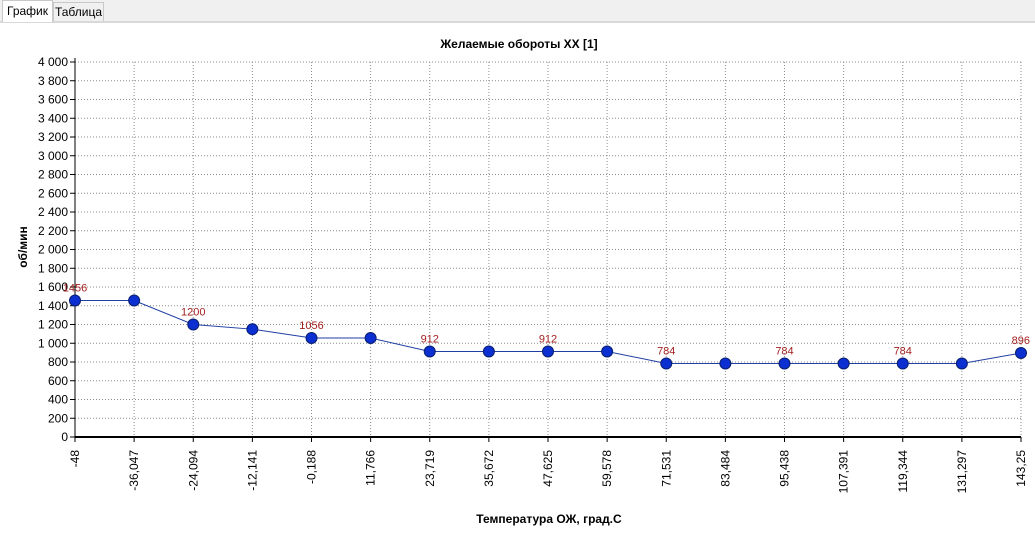 The width and height of the screenshot is (1035, 557). I want to click on y-tick-label: 1 400, so click(53, 306).